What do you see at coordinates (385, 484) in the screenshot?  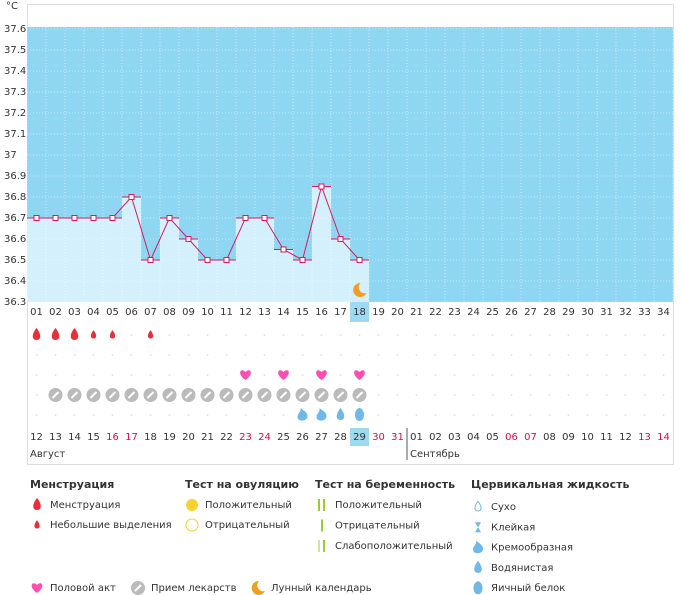 I see `legend-title: Тест на беременность` at bounding box center [385, 484].